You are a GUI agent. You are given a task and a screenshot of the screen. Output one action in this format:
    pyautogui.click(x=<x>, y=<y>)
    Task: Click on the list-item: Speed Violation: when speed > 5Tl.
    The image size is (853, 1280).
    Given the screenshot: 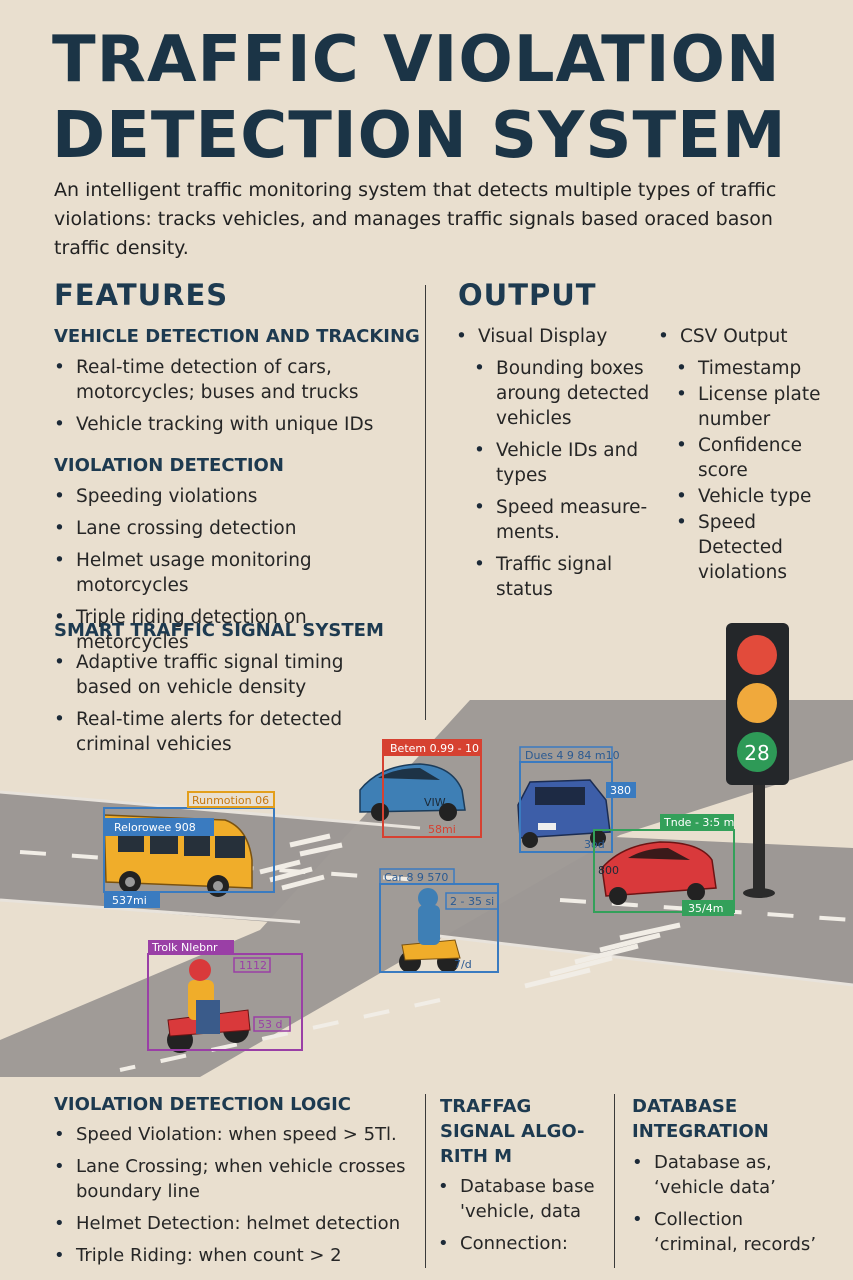 What is the action you would take?
    pyautogui.click(x=236, y=1134)
    